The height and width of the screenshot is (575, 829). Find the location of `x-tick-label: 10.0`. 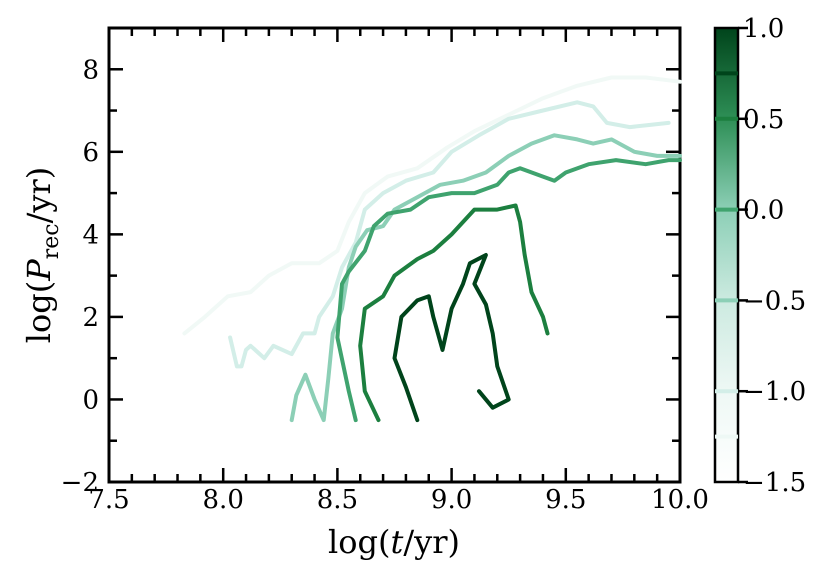

x-tick-label: 10.0 is located at coordinates (680, 500).